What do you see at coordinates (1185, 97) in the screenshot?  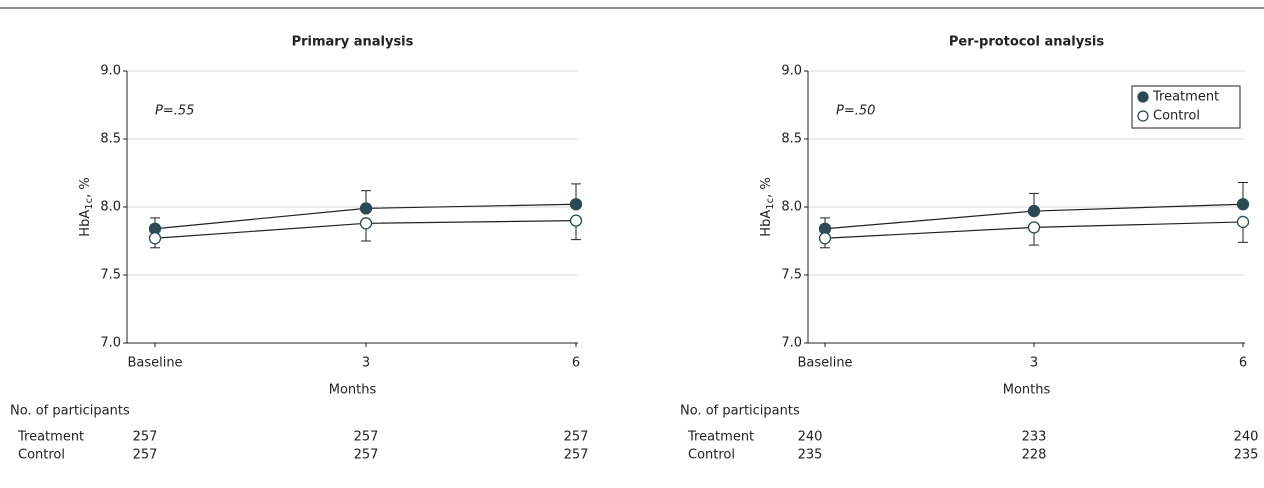 I see `legend-label: Treatment` at bounding box center [1185, 97].